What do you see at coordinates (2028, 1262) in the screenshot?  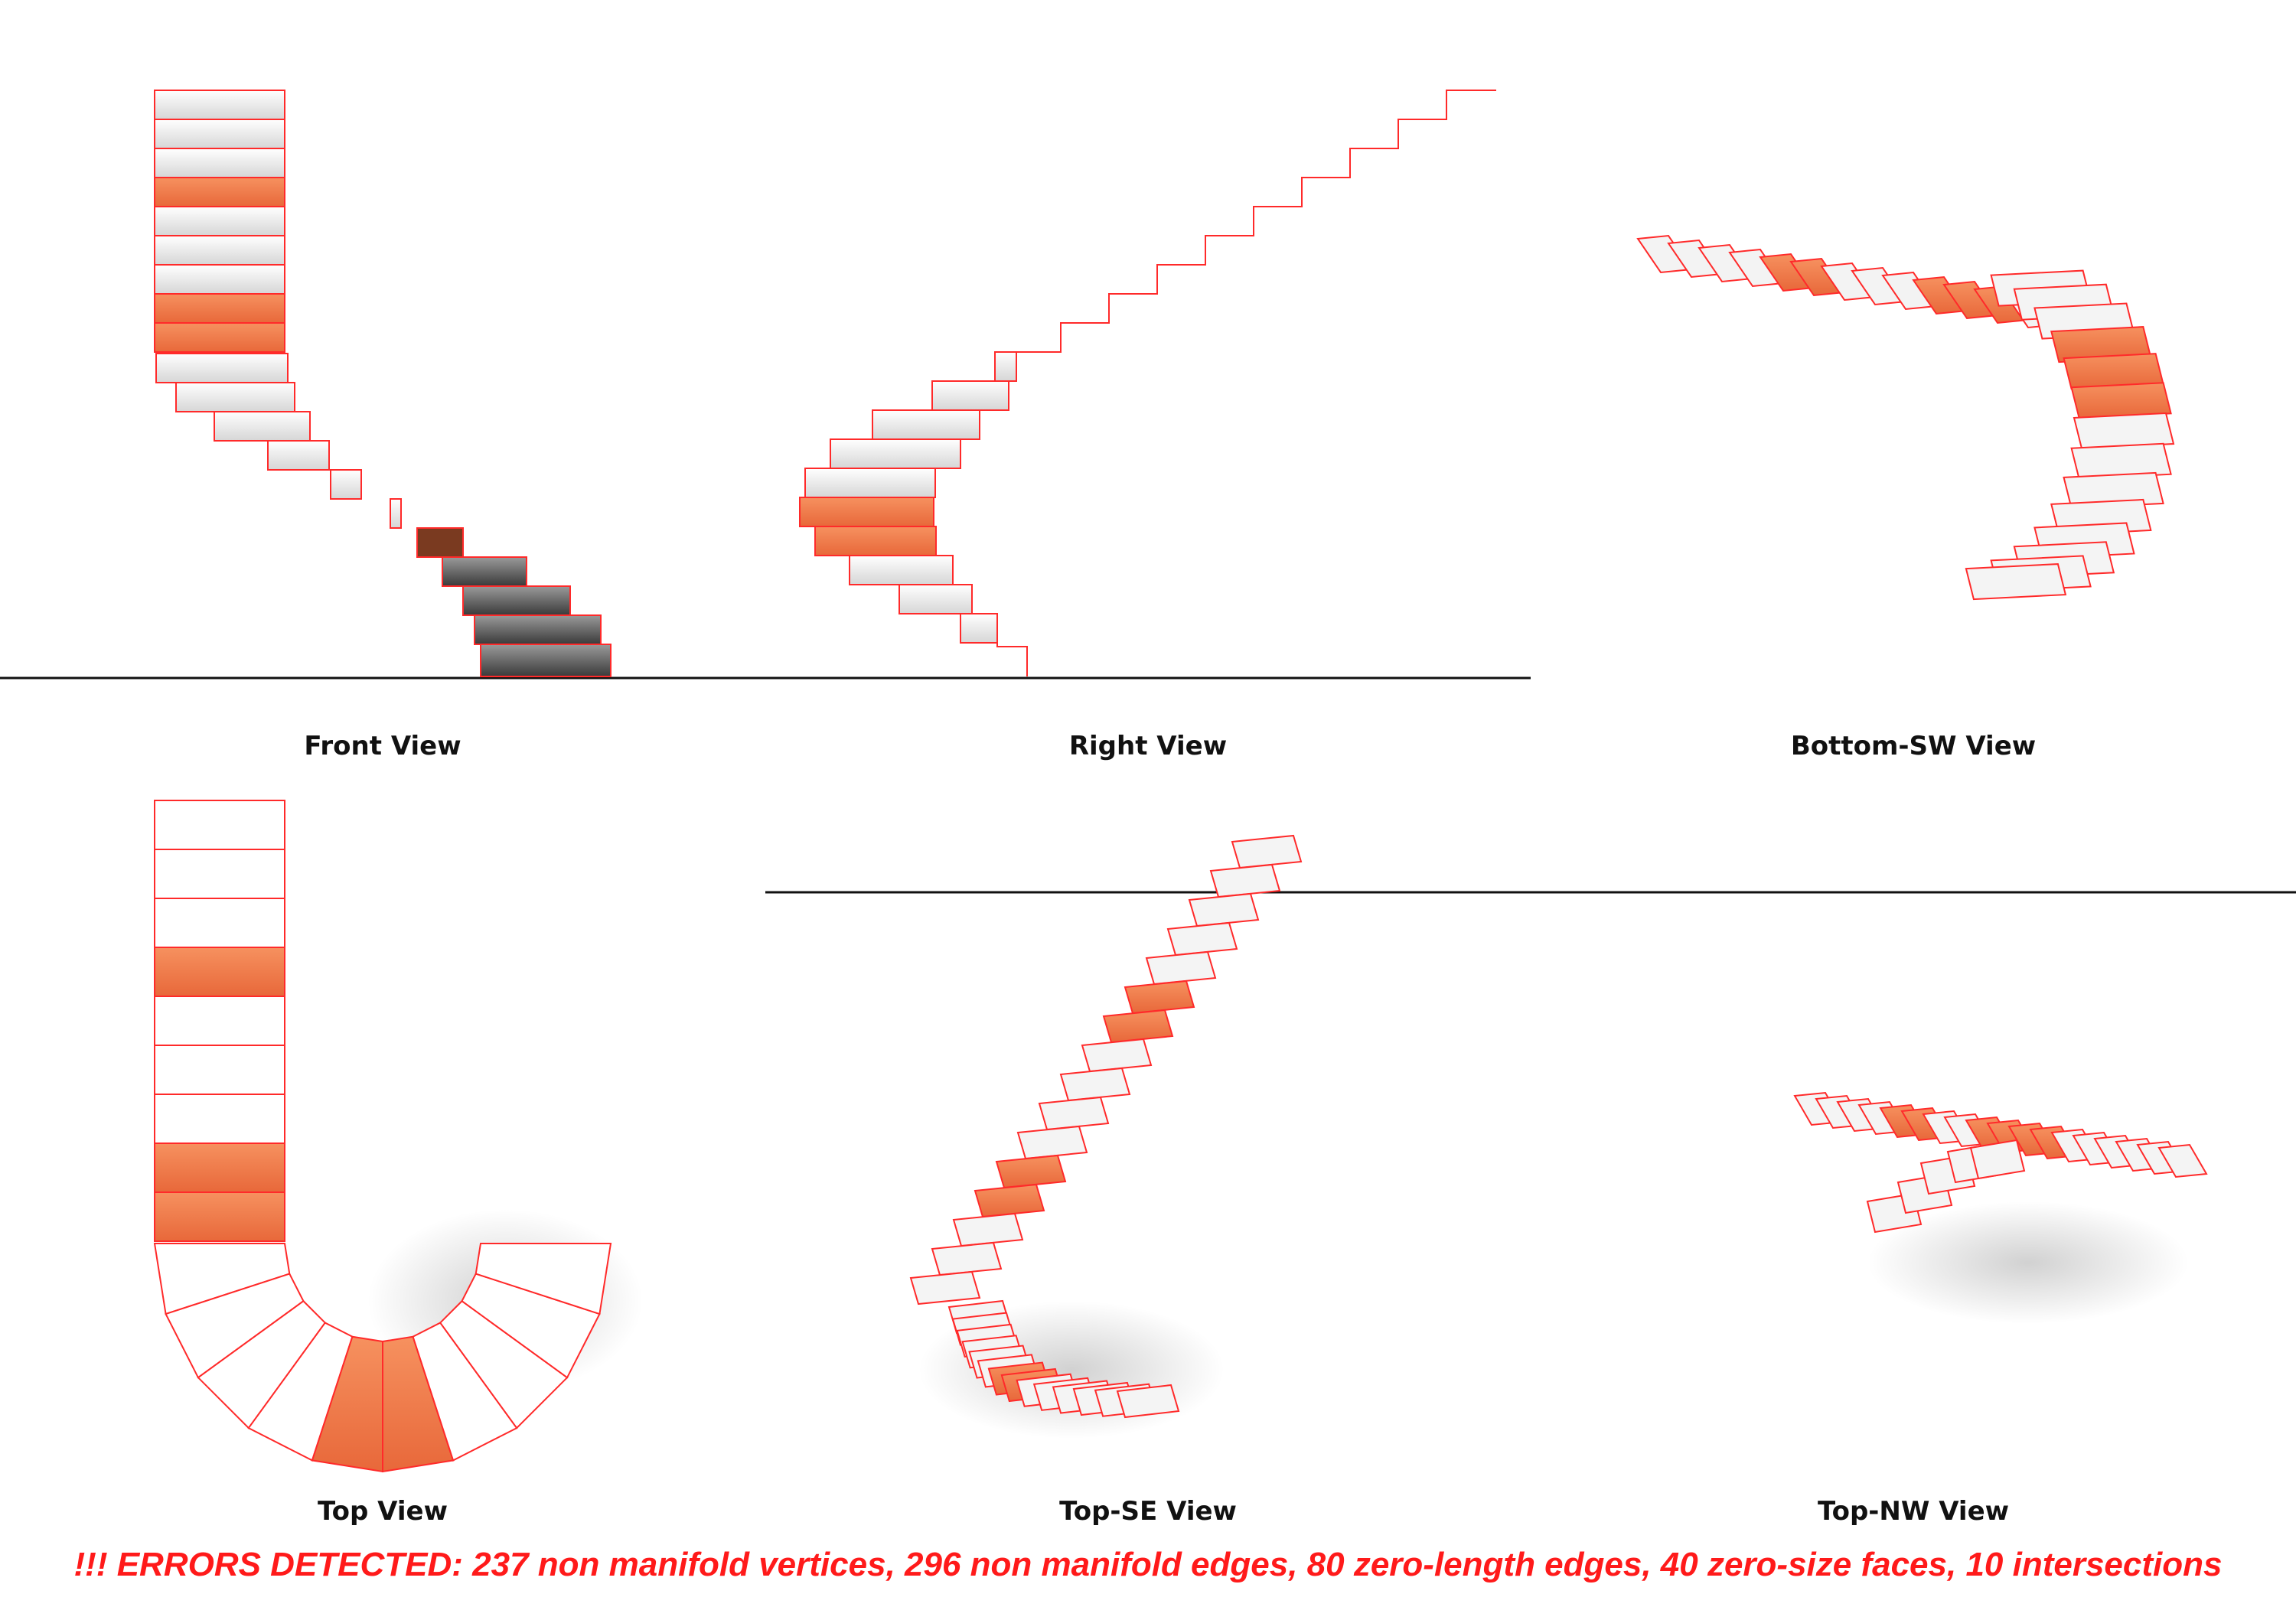 I see `shadow-top-nw` at bounding box center [2028, 1262].